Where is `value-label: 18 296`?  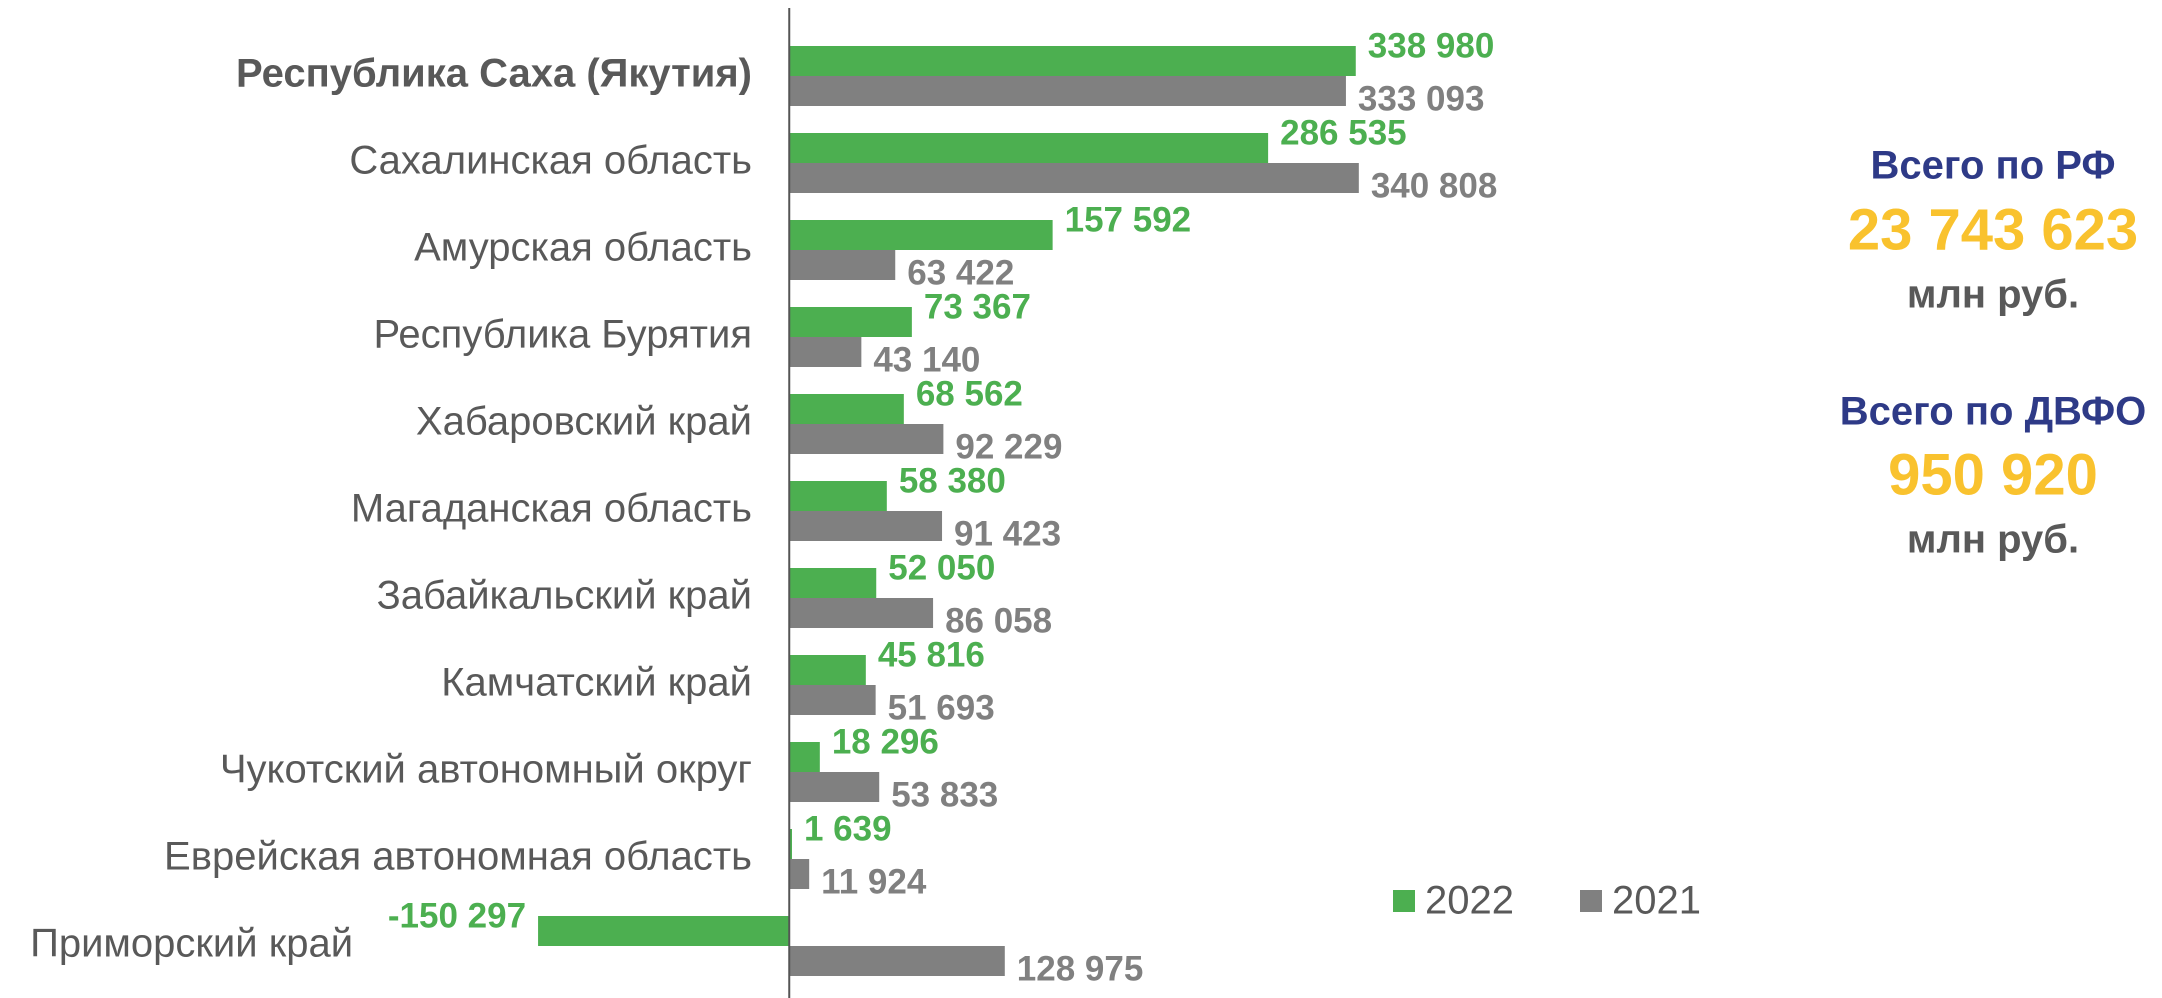 value-label: 18 296 is located at coordinates (885, 741).